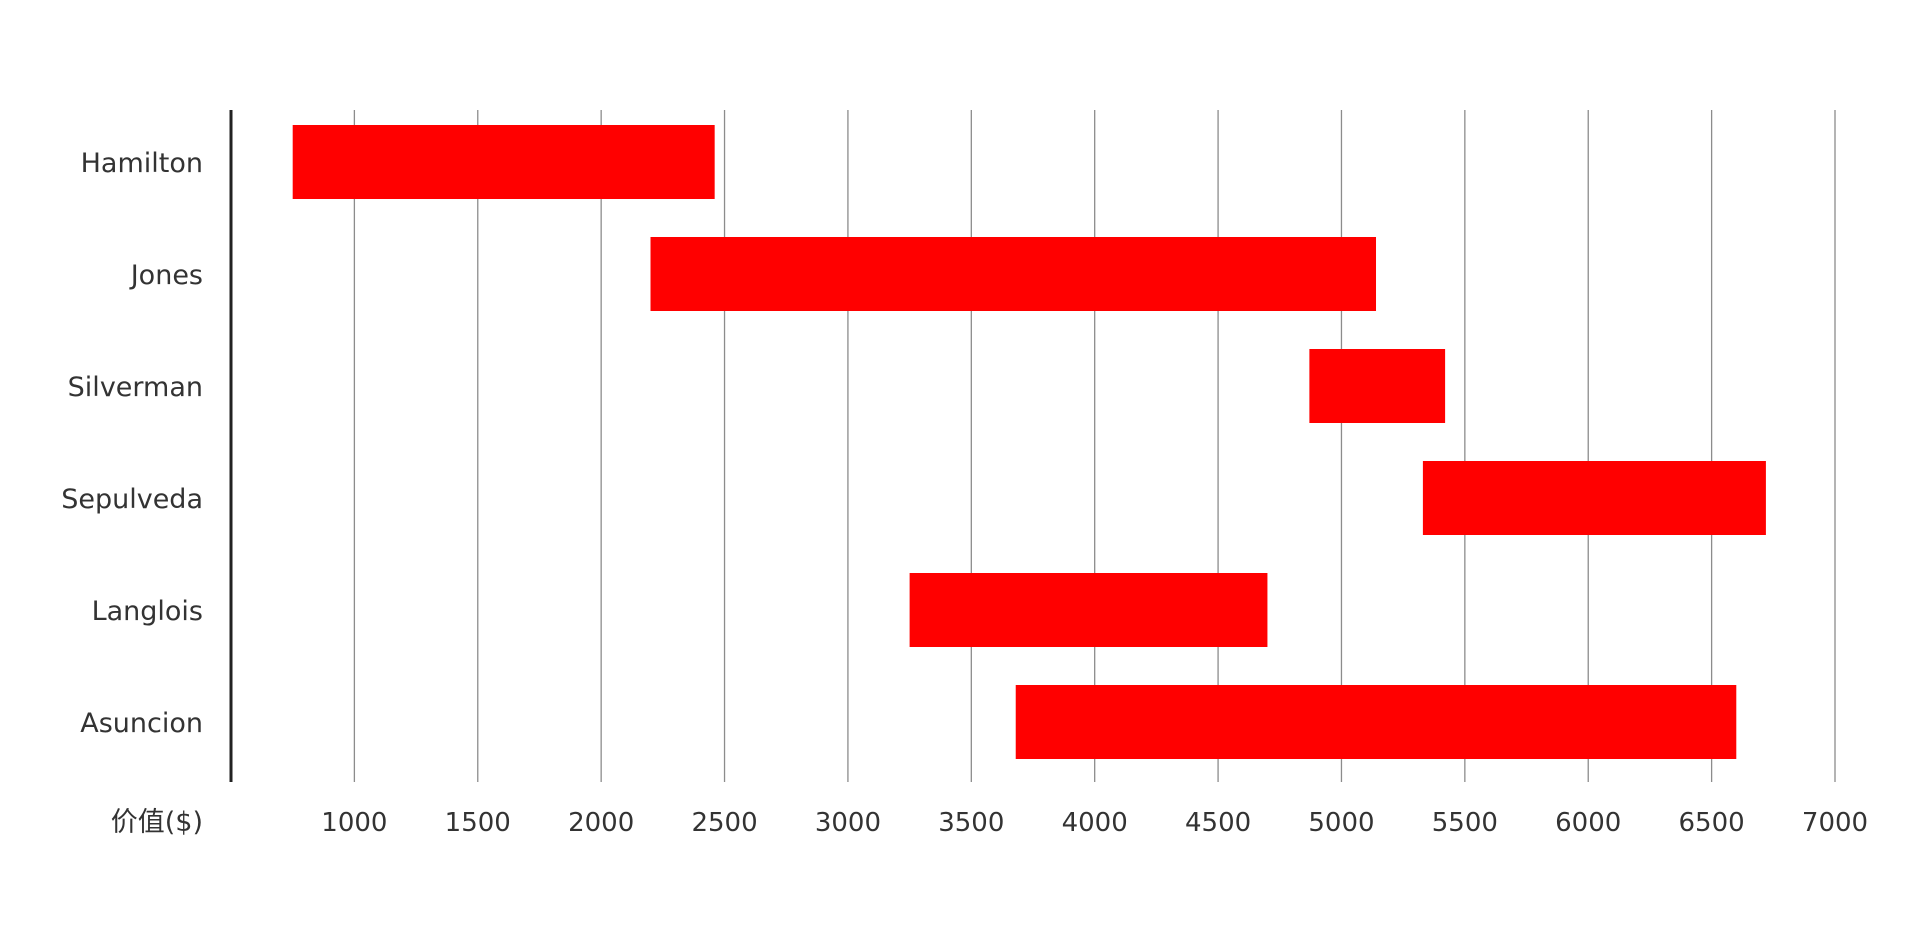  What do you see at coordinates (971, 823) in the screenshot?
I see `x-tick-label: 3500` at bounding box center [971, 823].